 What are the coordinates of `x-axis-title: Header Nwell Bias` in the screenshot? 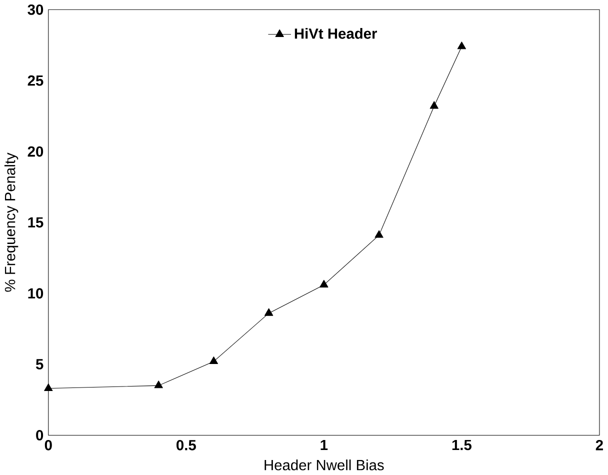 It's located at (324, 465).